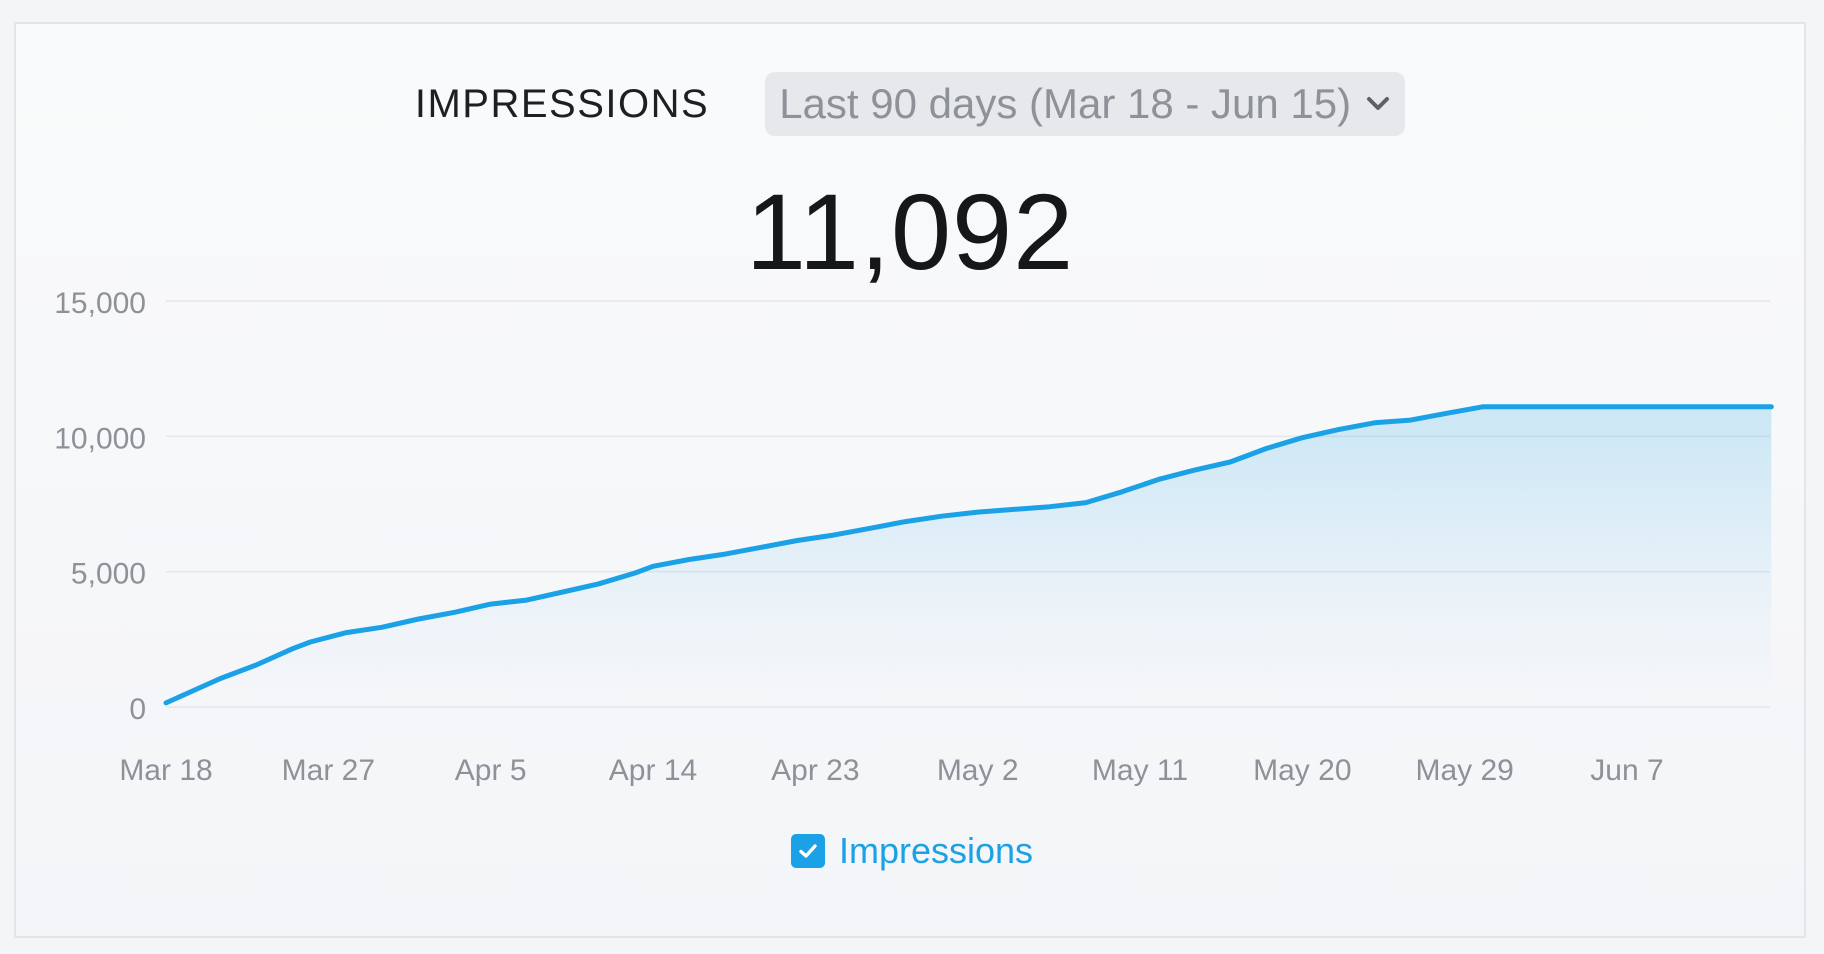 This screenshot has height=954, width=1824. I want to click on x-tick-label: May 20, so click(1302, 770).